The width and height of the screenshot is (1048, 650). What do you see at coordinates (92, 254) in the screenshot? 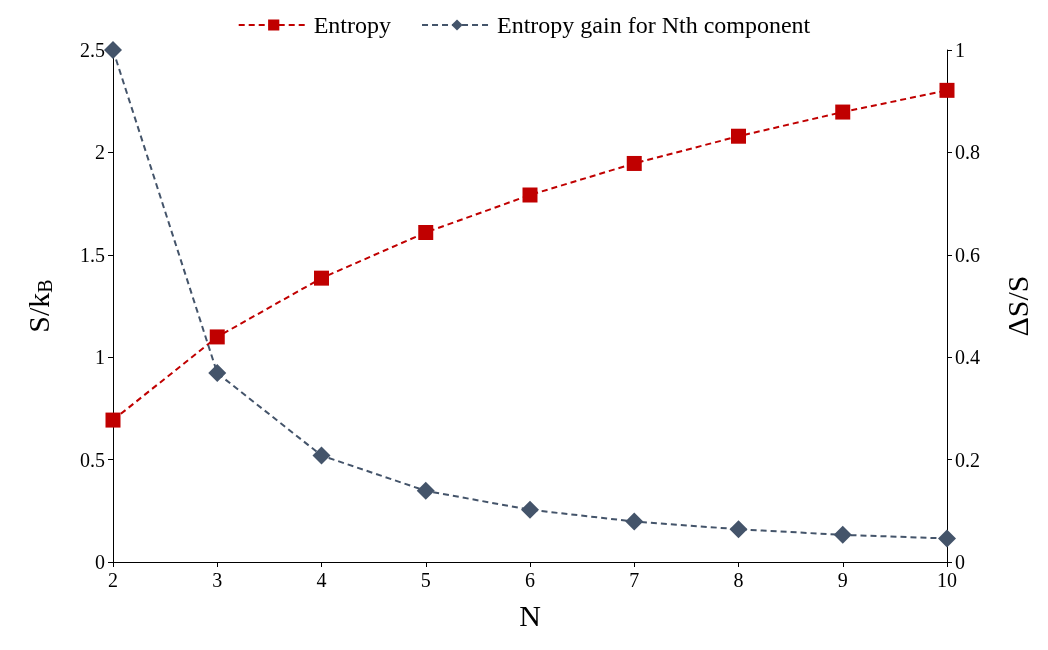
I see `y-tick-label: 1.5` at bounding box center [92, 254].